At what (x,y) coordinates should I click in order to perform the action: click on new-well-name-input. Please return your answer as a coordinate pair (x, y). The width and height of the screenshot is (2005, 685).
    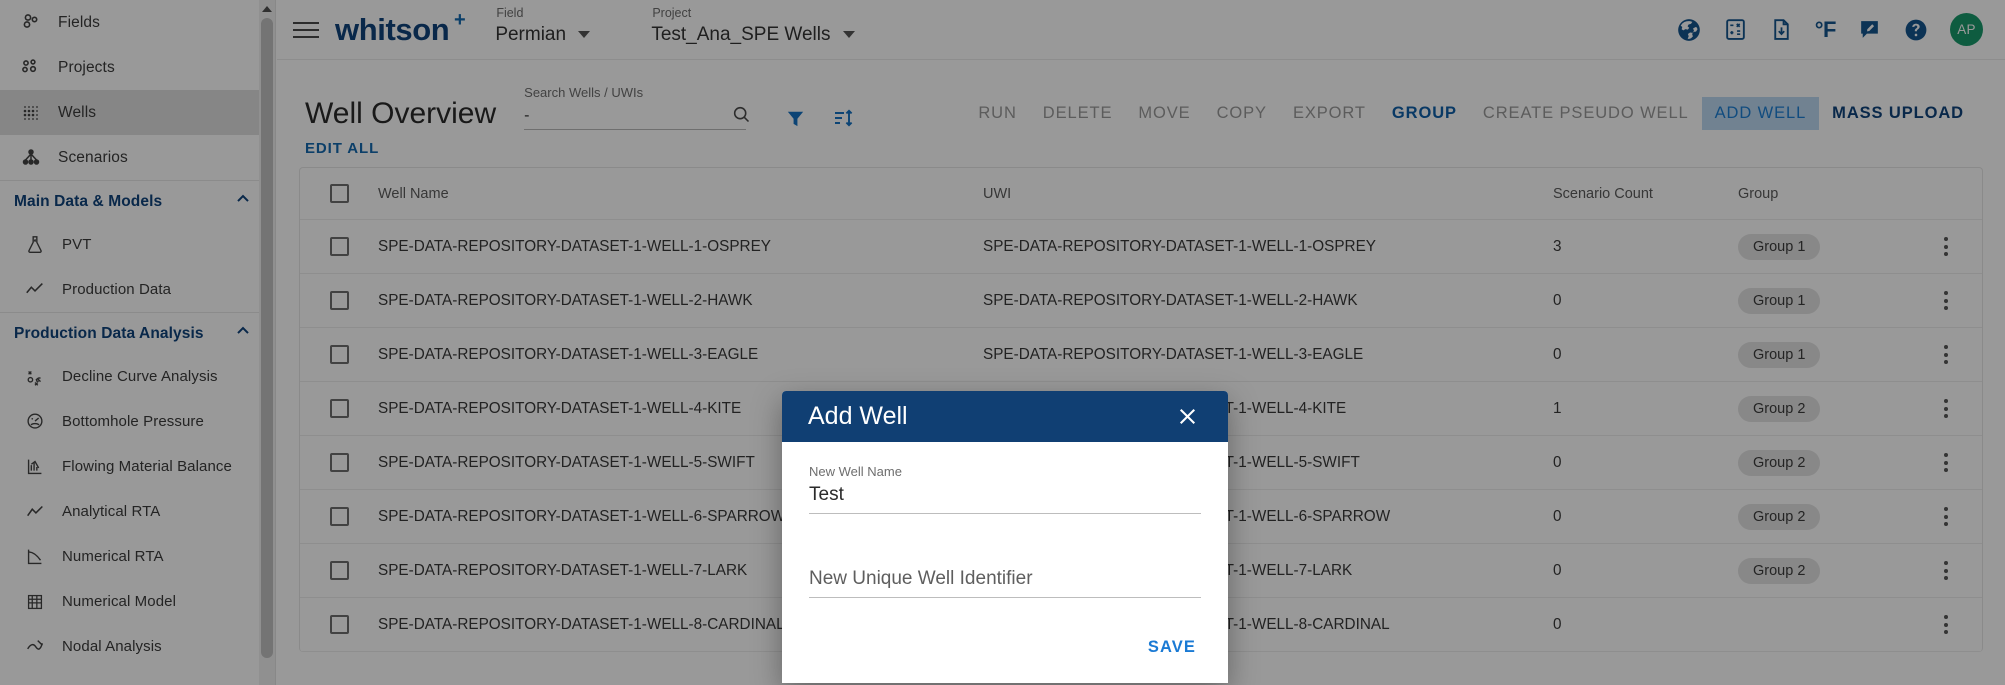
    Looking at the image, I should click on (1005, 497).